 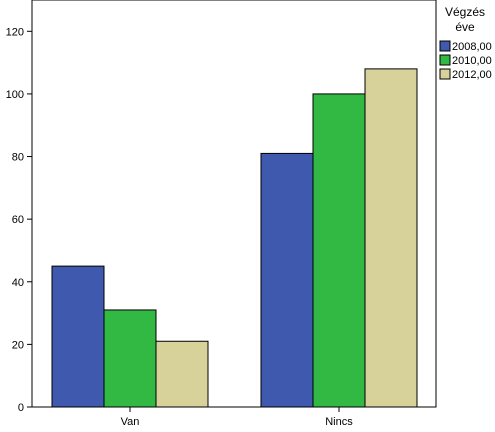 What do you see at coordinates (130, 422) in the screenshot?
I see `x-tick-label-van: Van` at bounding box center [130, 422].